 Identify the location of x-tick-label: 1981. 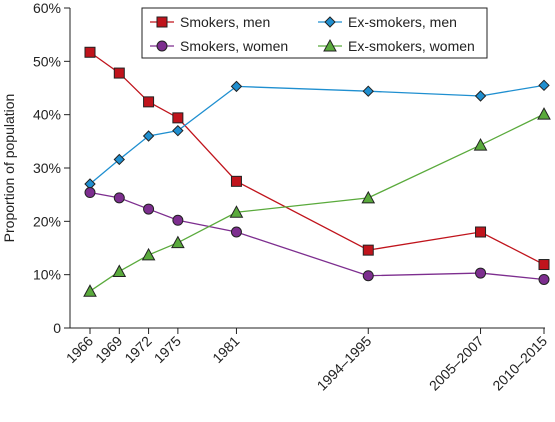
(225, 349).